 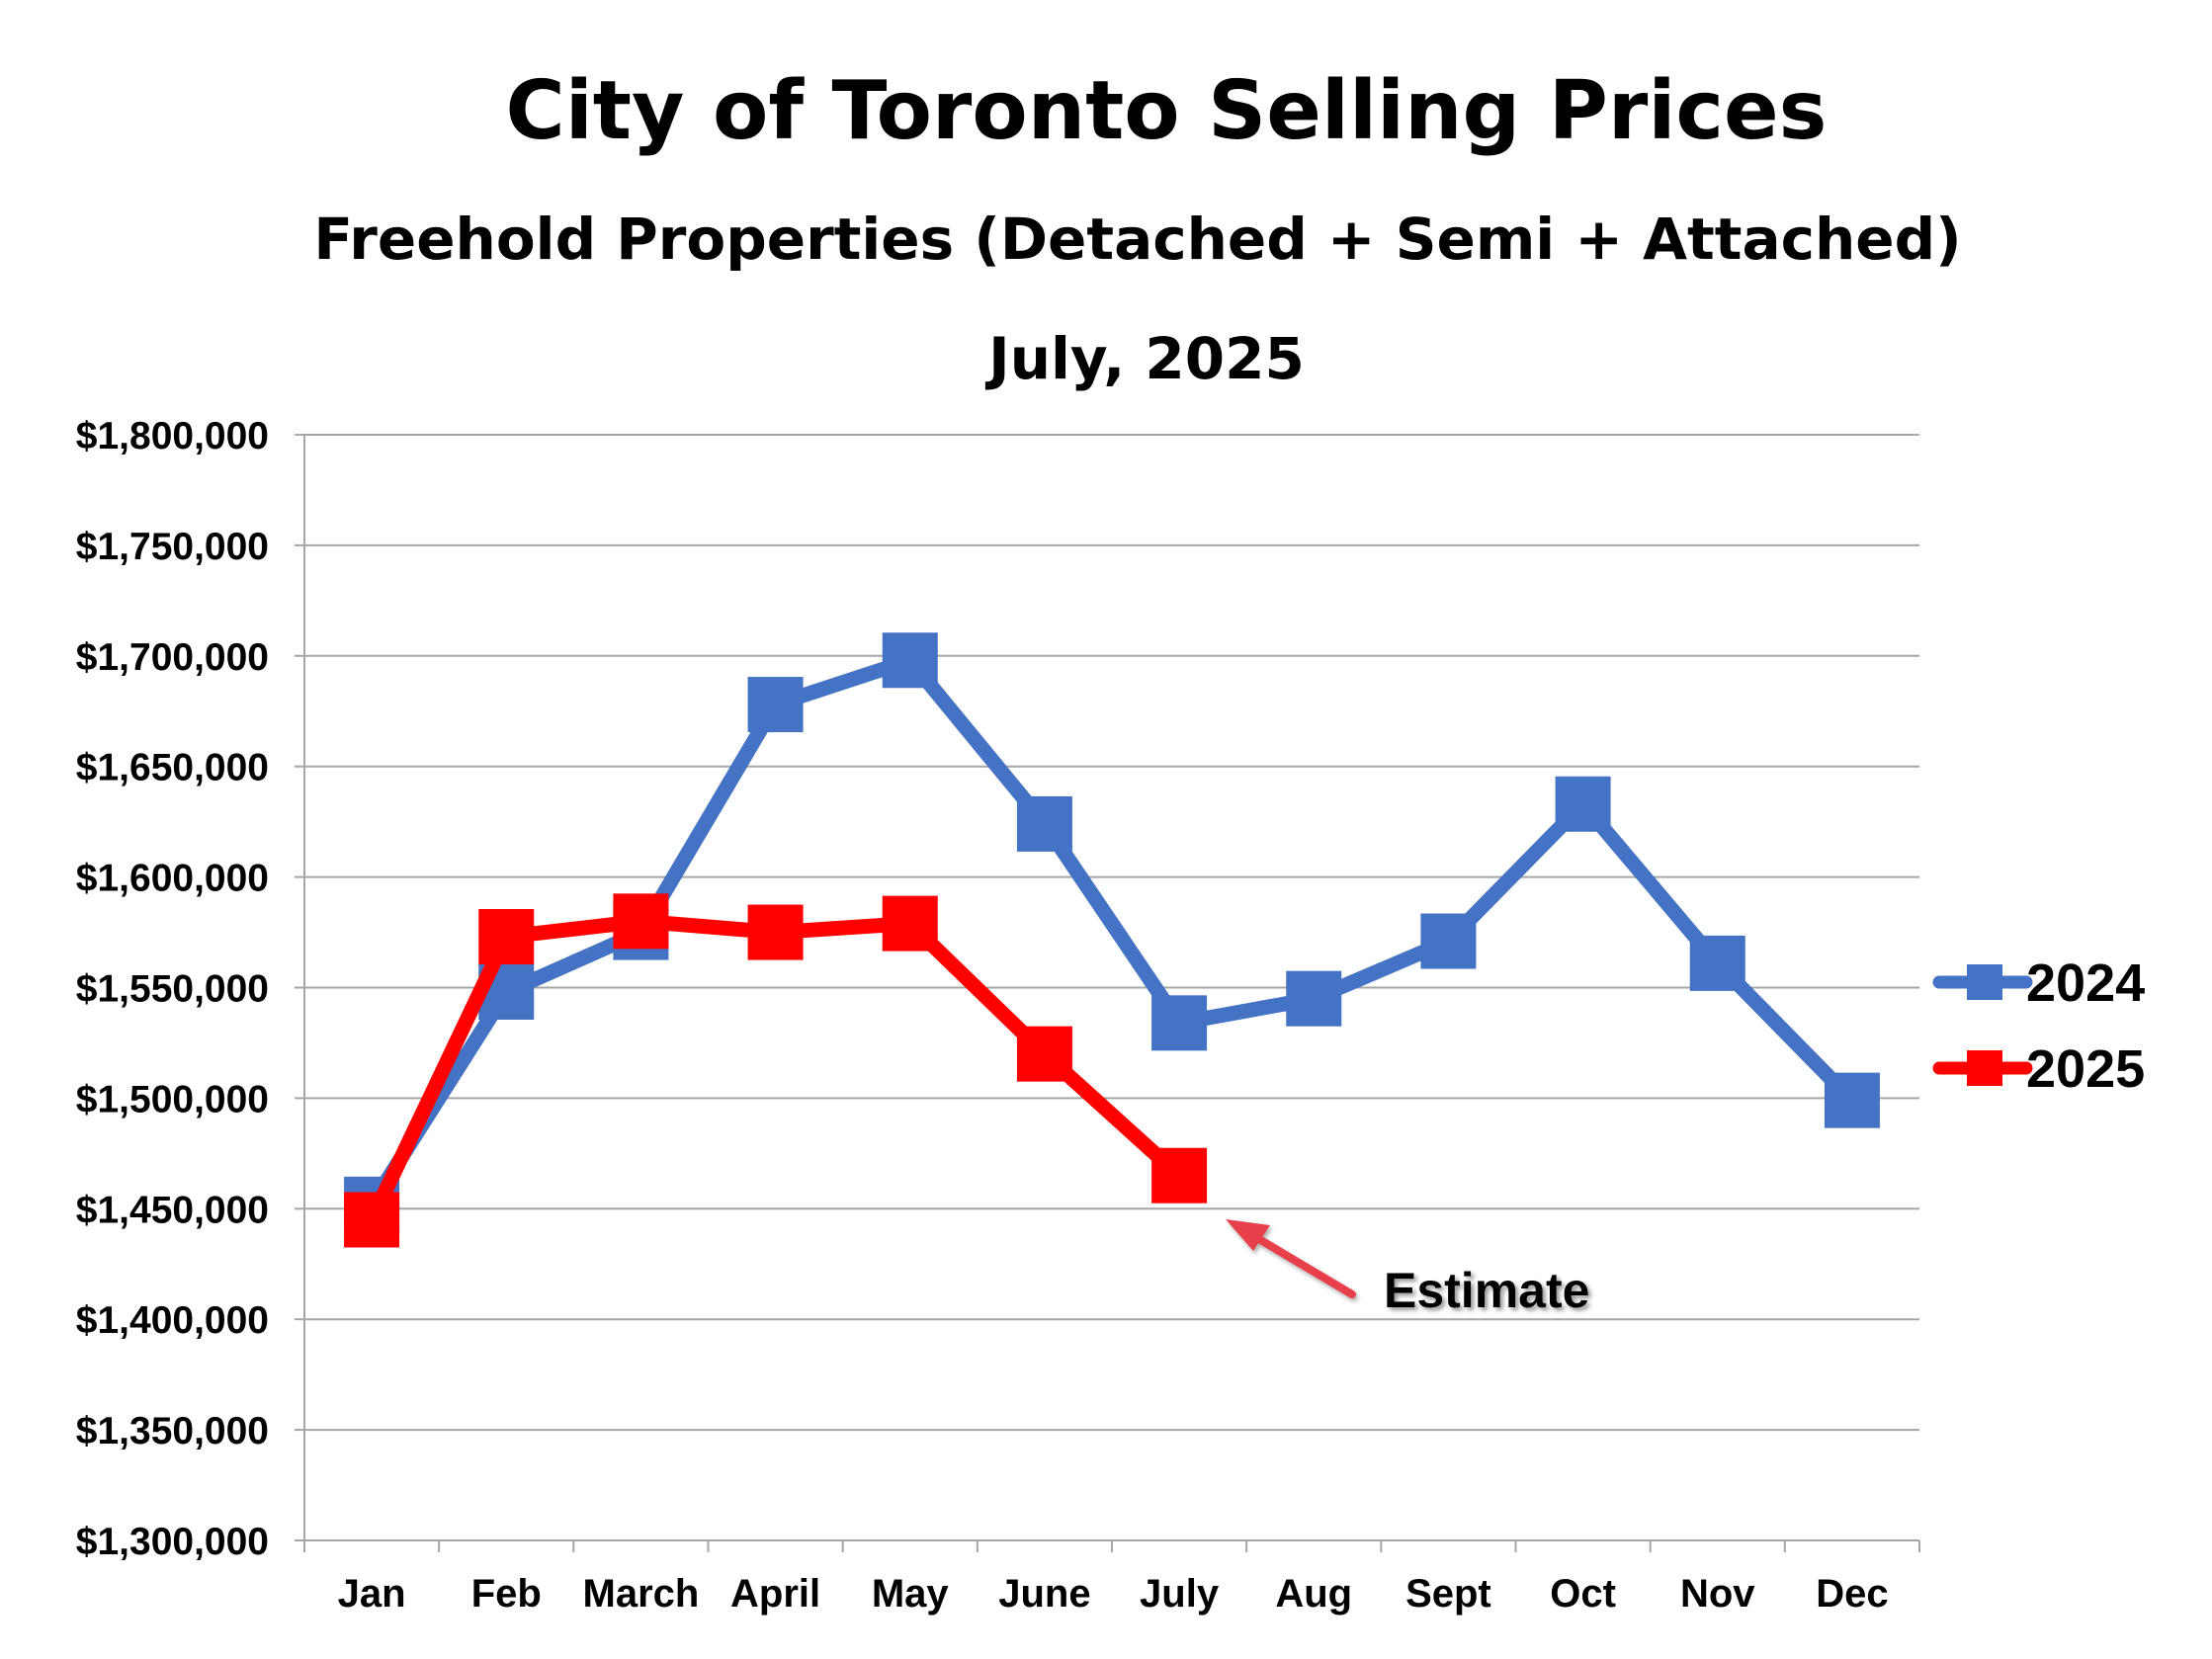 I want to click on series-2025, so click(x=776, y=1070).